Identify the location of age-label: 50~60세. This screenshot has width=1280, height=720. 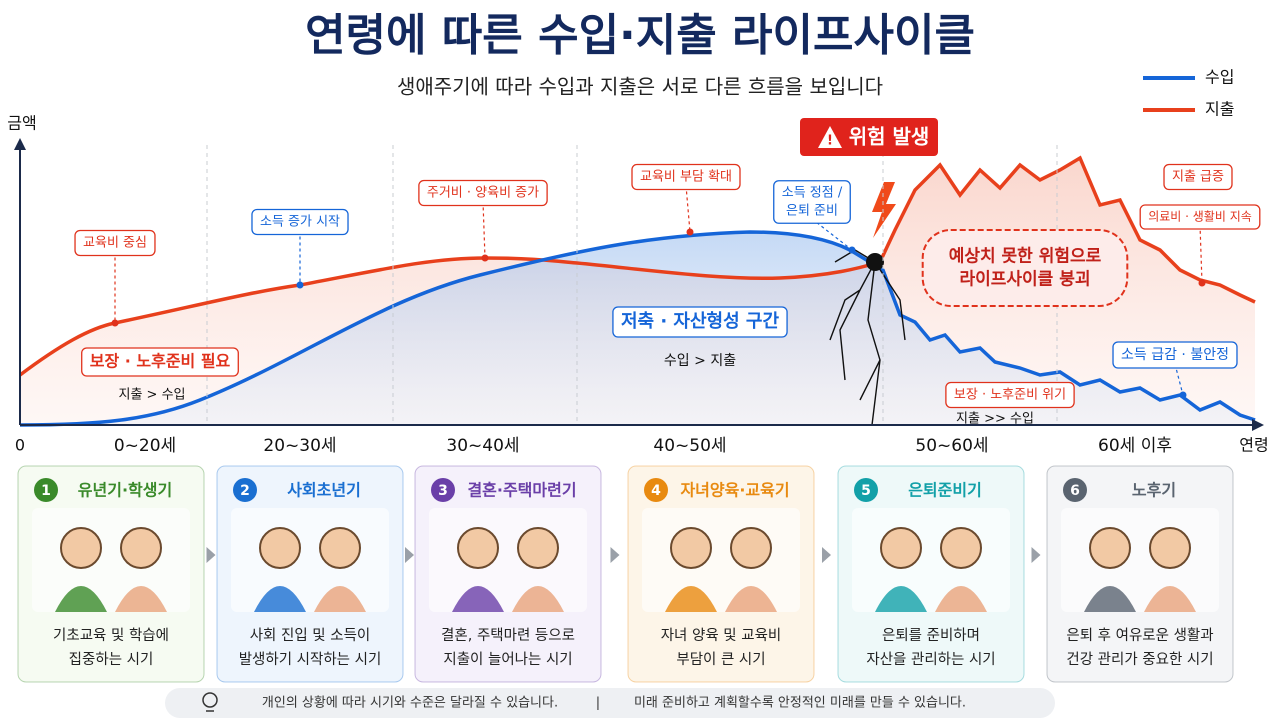
(951, 446).